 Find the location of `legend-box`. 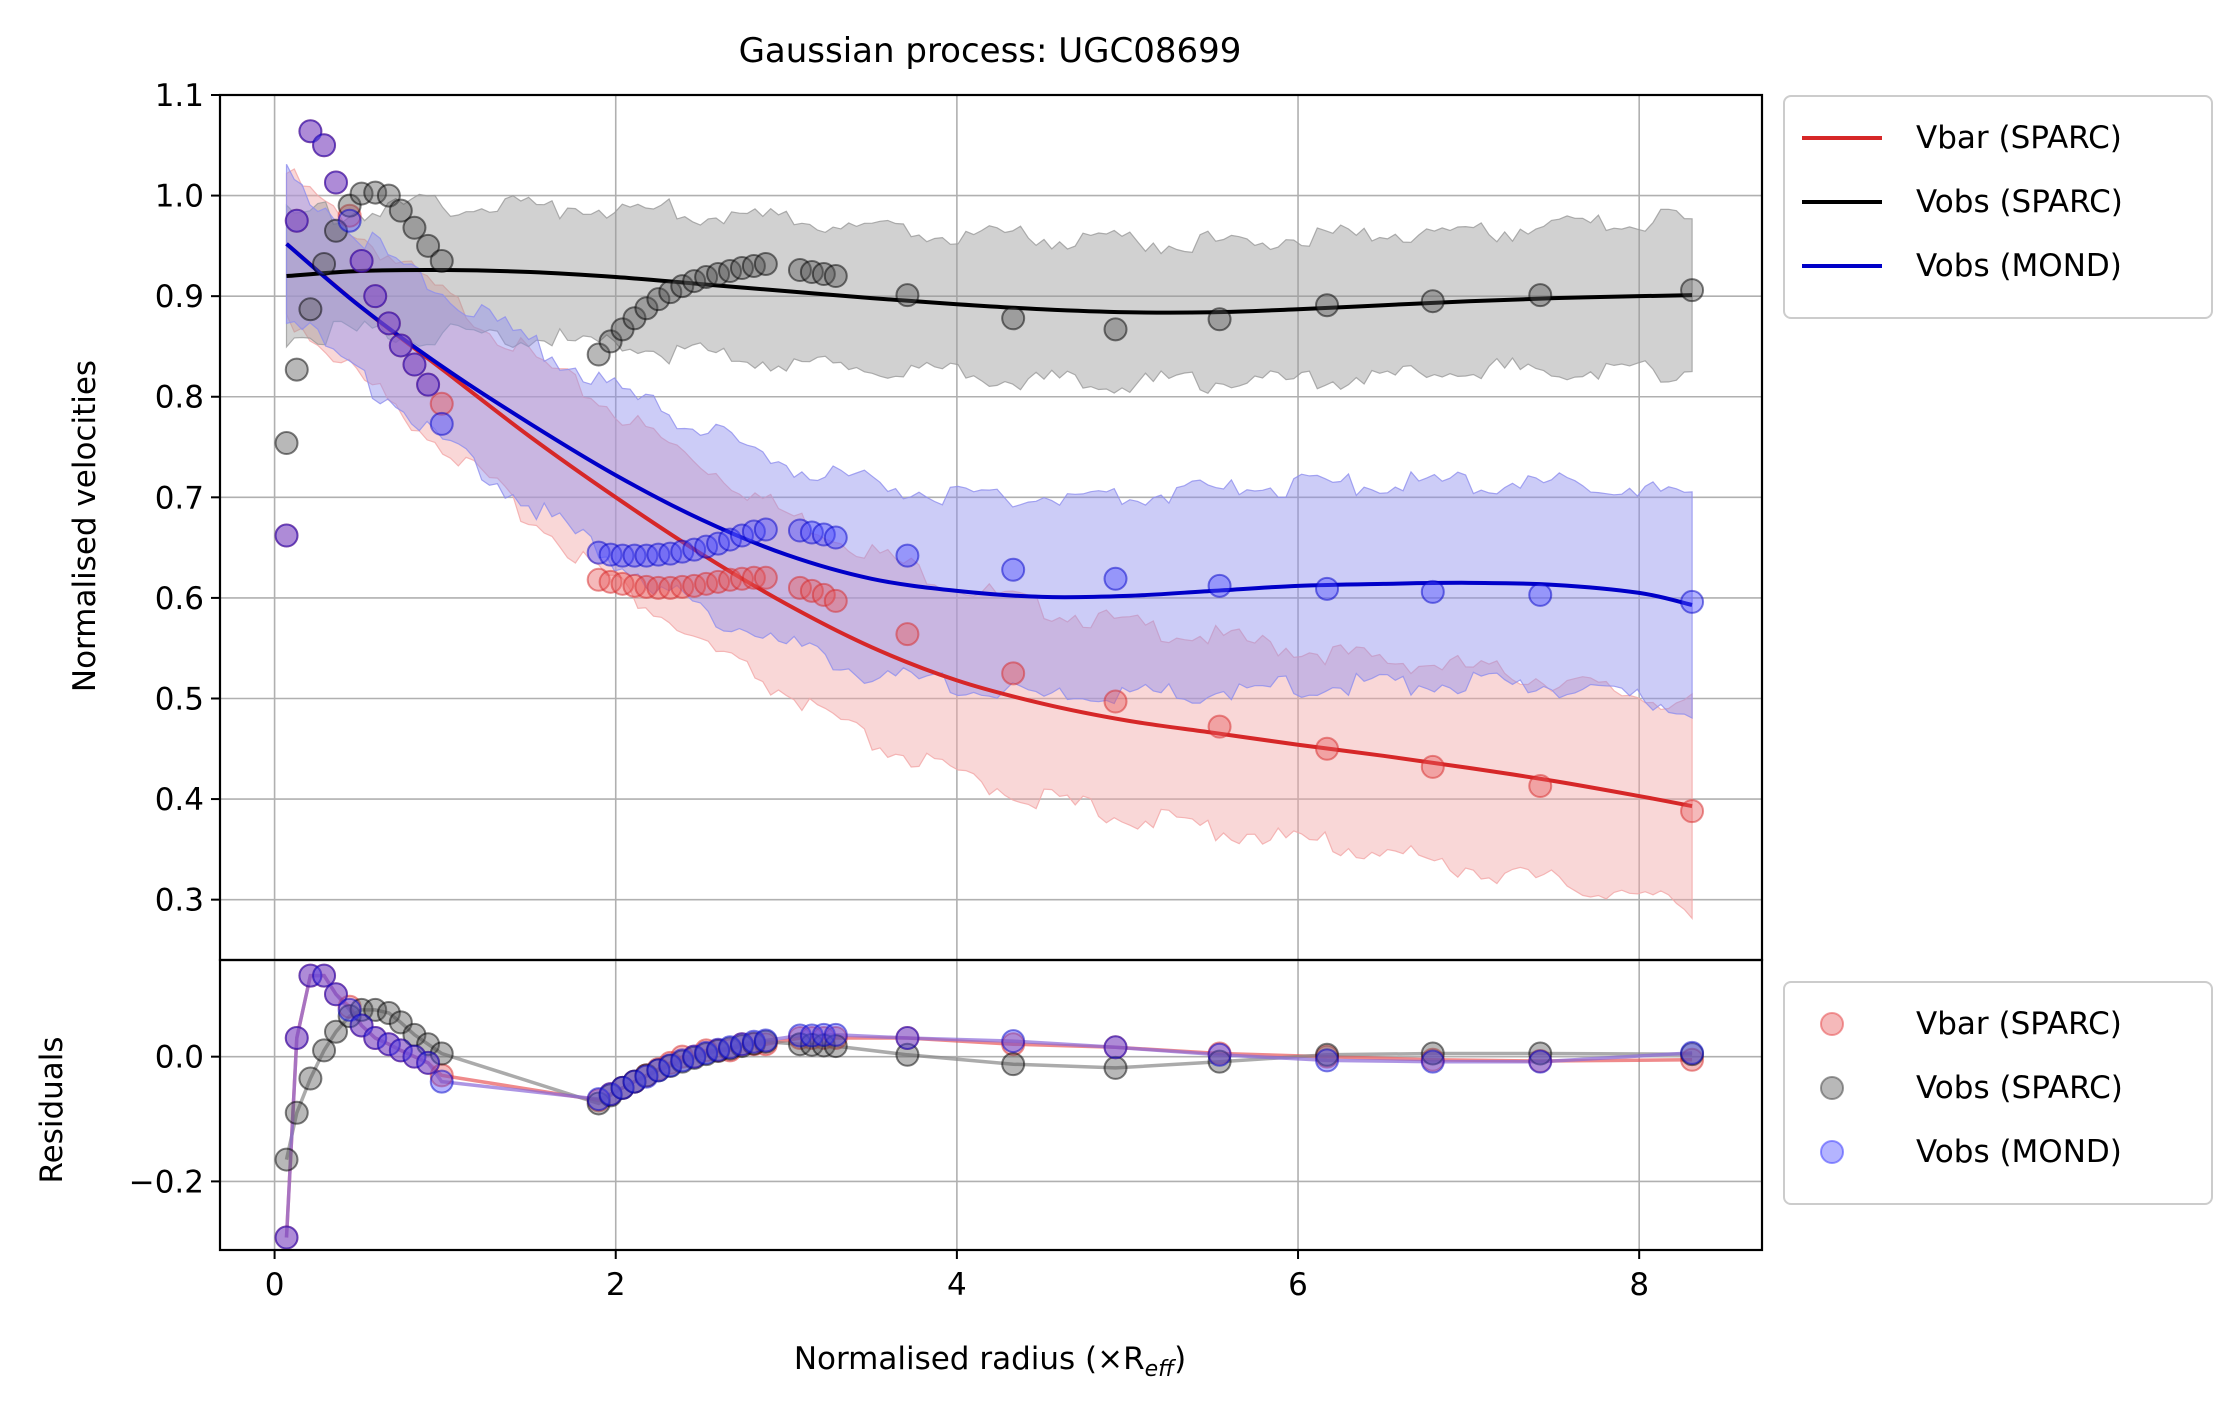

legend-box is located at coordinates (1998, 1093).